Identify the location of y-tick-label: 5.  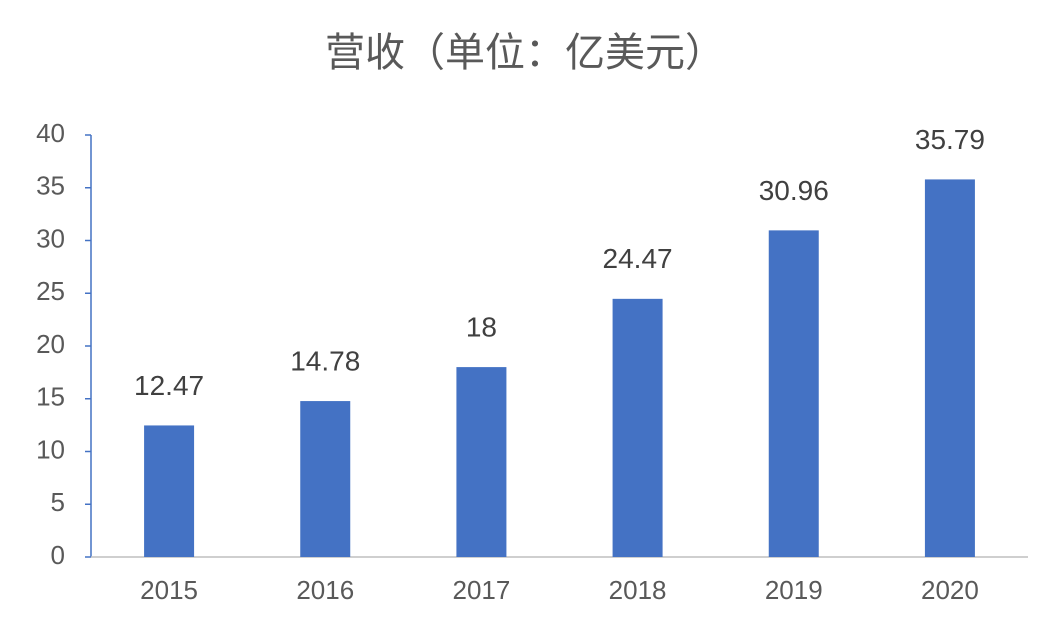
(58, 502).